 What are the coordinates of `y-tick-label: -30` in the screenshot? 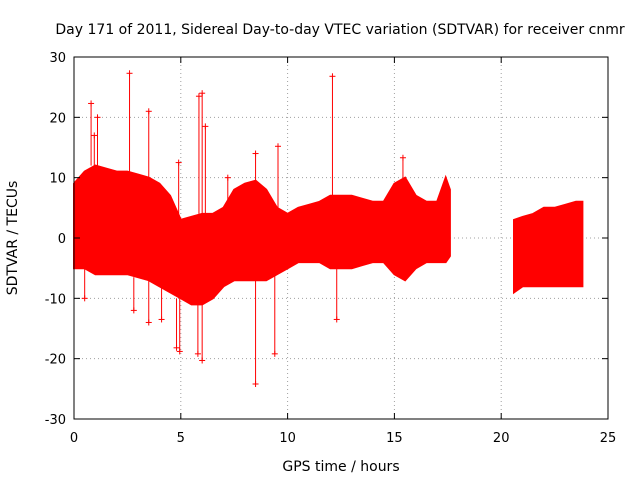 It's located at (55, 420).